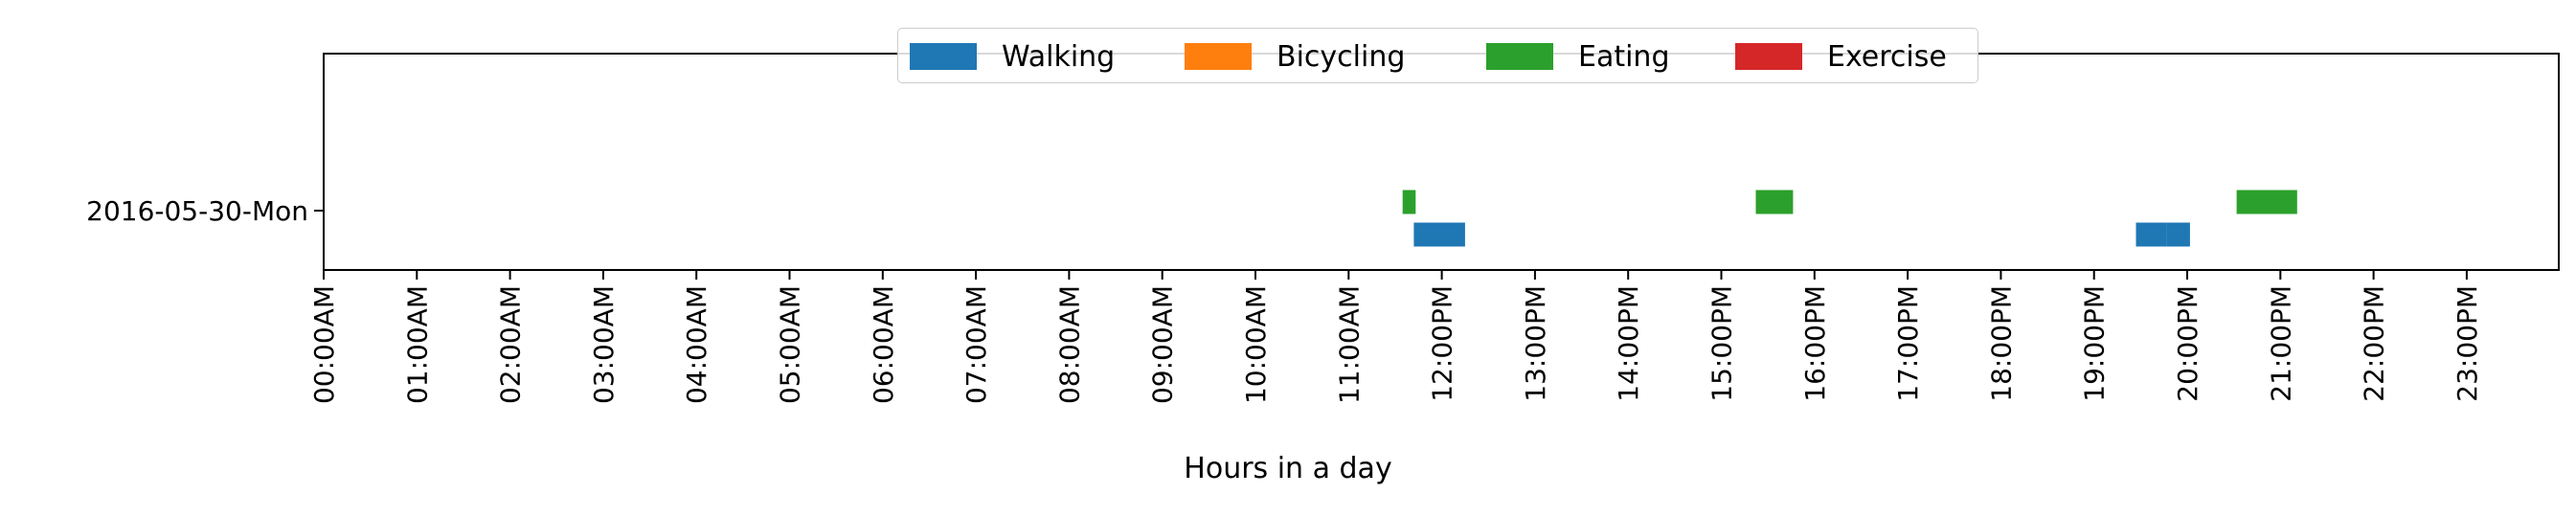 This screenshot has height=517, width=2576. I want to click on legend-label-bicycling: Bicycling, so click(1341, 56).